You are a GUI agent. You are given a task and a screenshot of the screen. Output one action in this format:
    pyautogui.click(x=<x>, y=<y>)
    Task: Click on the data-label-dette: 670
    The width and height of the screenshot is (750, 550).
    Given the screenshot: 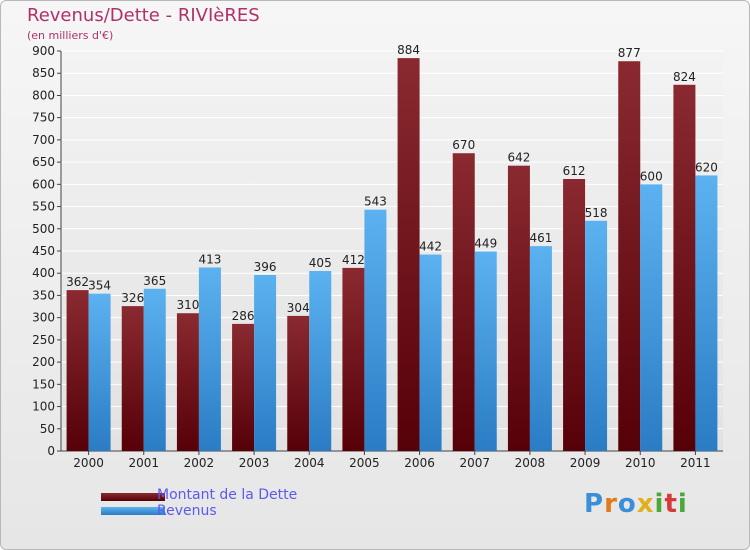 What is the action you would take?
    pyautogui.click(x=463, y=145)
    